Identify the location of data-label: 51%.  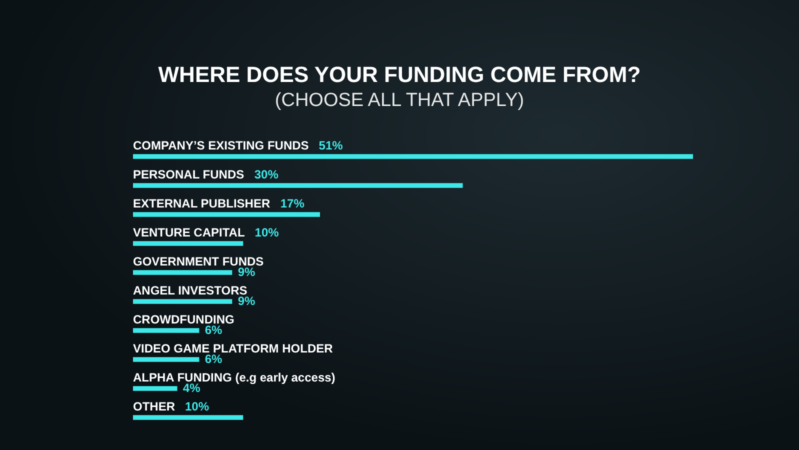
(331, 145).